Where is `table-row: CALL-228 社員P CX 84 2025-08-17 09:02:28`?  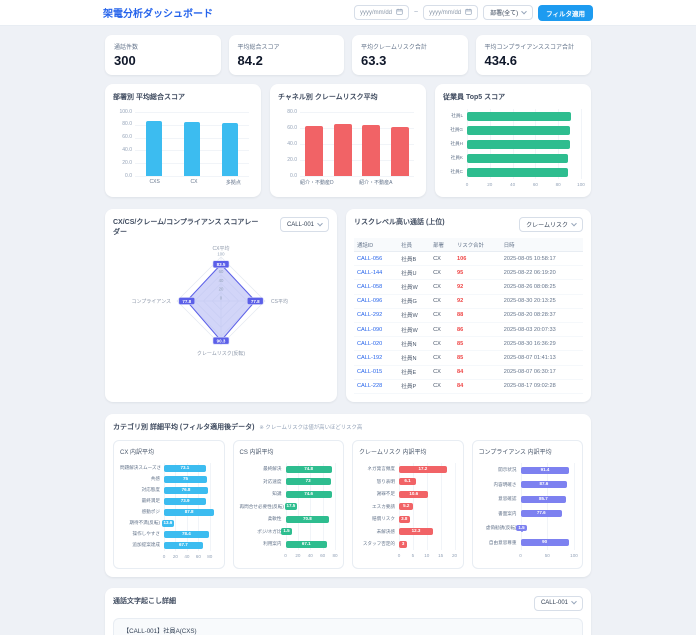 table-row: CALL-228 社員P CX 84 2025-08-17 09:02:28 is located at coordinates (468, 386).